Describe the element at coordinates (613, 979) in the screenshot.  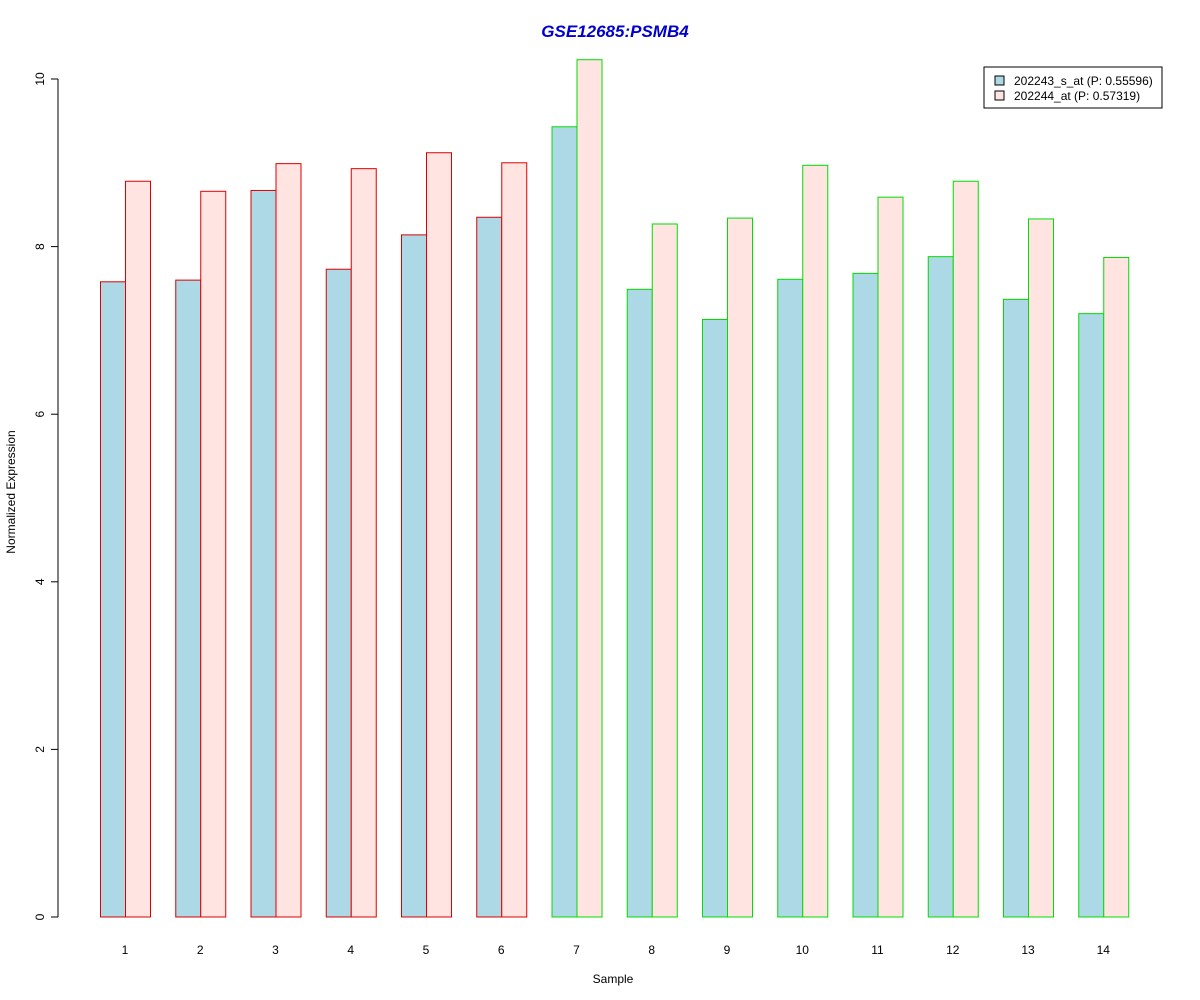
I see `x-axis-label: Sample` at that location.